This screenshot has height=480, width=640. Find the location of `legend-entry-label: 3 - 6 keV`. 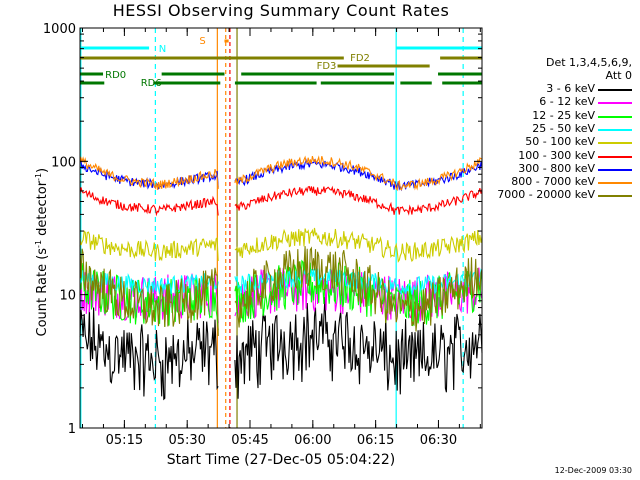

legend-entry-label: 3 - 6 keV is located at coordinates (570, 88).